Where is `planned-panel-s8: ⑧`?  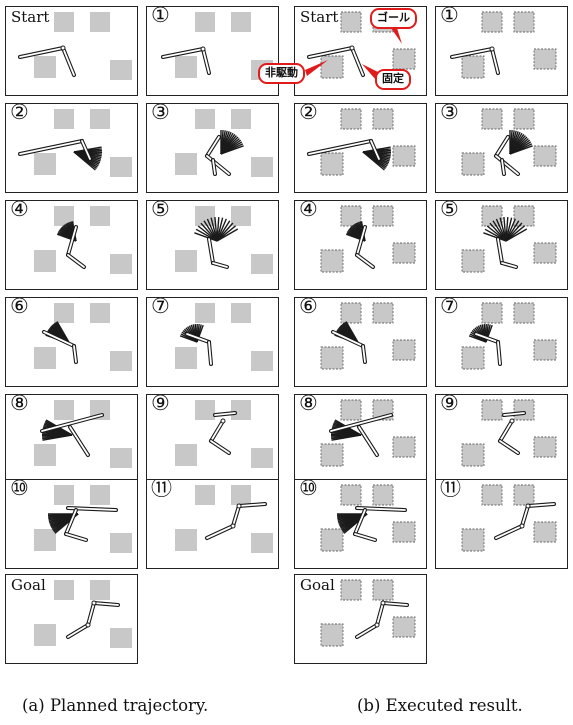
planned-panel-s8: ⑧ is located at coordinates (71, 439).